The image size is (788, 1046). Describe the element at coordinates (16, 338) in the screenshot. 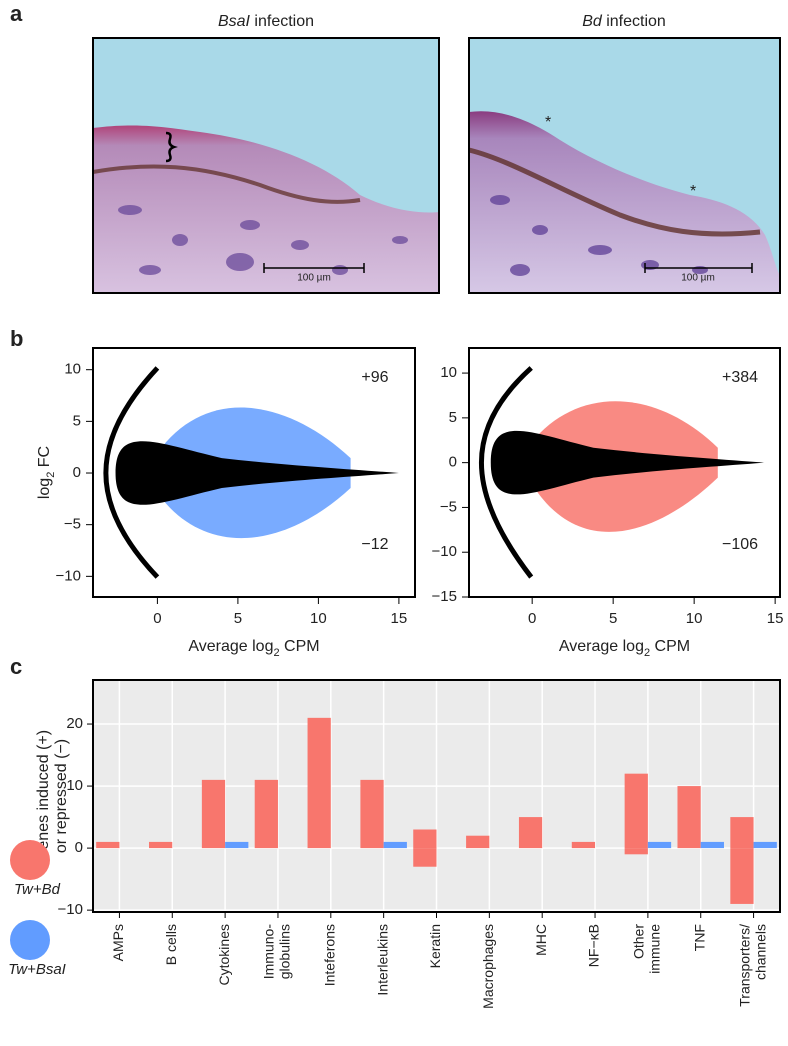

I see `panel-label: b` at that location.